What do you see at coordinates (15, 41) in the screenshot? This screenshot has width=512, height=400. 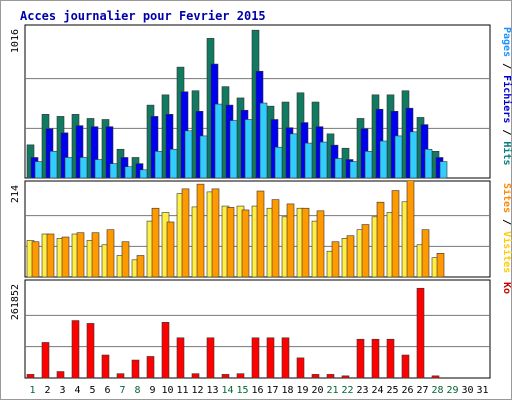 I see `y-max-label: 1016` at bounding box center [15, 41].